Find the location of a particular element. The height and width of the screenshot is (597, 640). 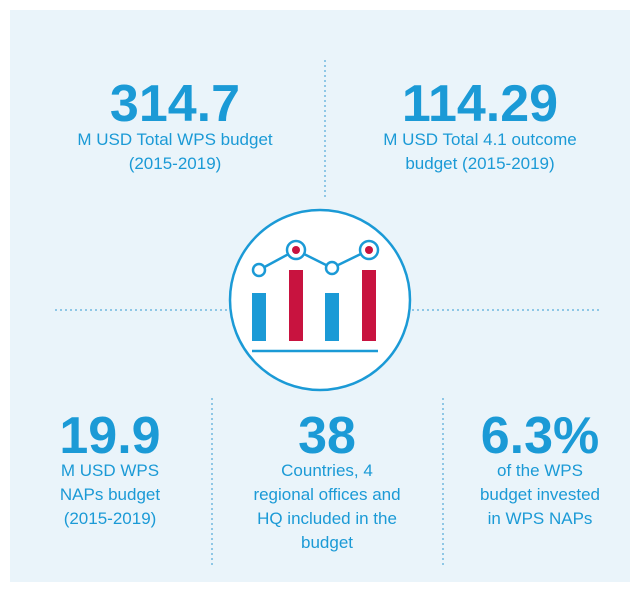

stat-label: HQ included in the is located at coordinates (327, 518).